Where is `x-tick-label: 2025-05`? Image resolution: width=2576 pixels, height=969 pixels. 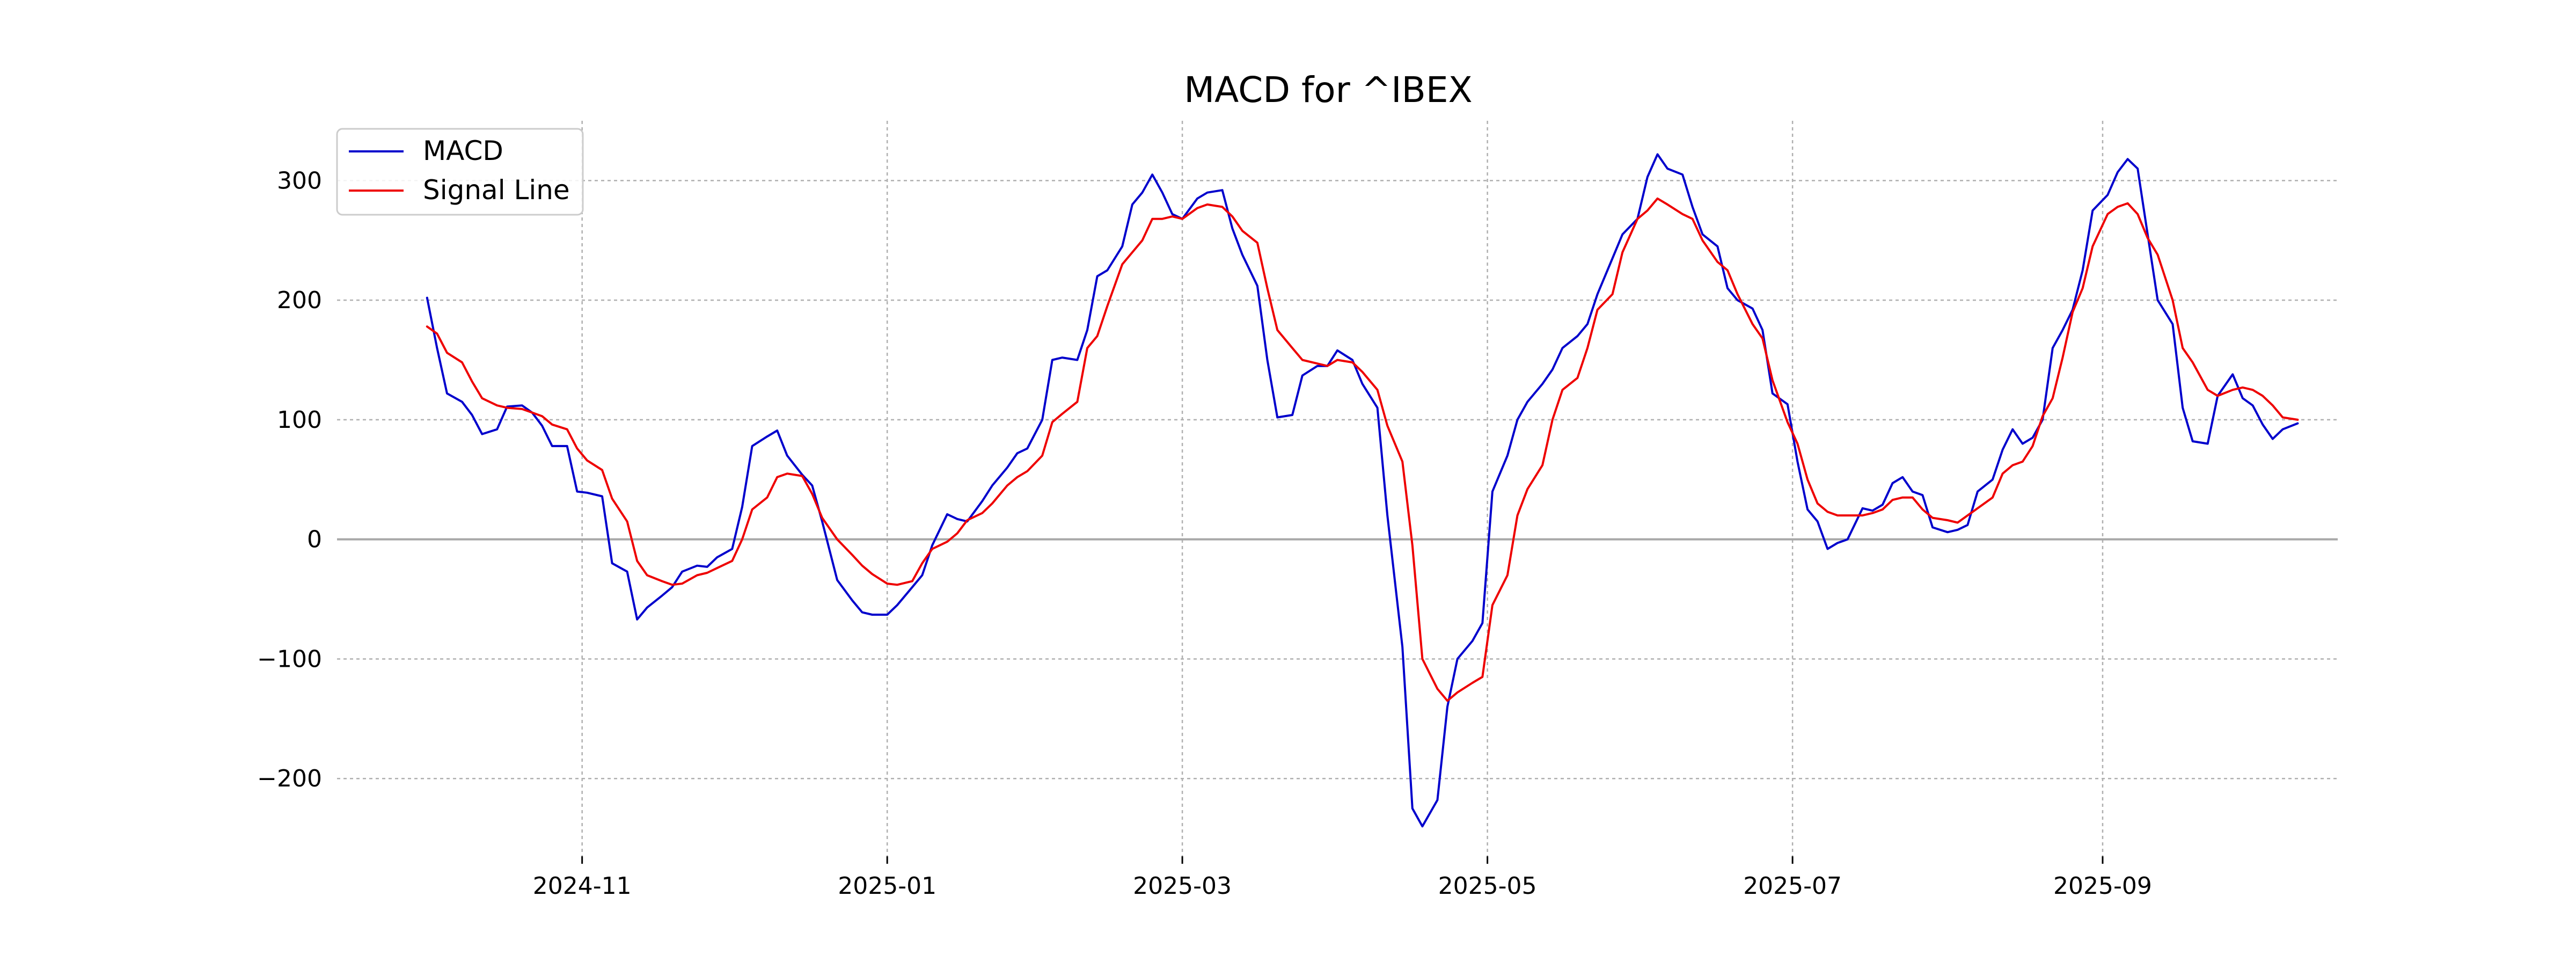 x-tick-label: 2025-05 is located at coordinates (1487, 886).